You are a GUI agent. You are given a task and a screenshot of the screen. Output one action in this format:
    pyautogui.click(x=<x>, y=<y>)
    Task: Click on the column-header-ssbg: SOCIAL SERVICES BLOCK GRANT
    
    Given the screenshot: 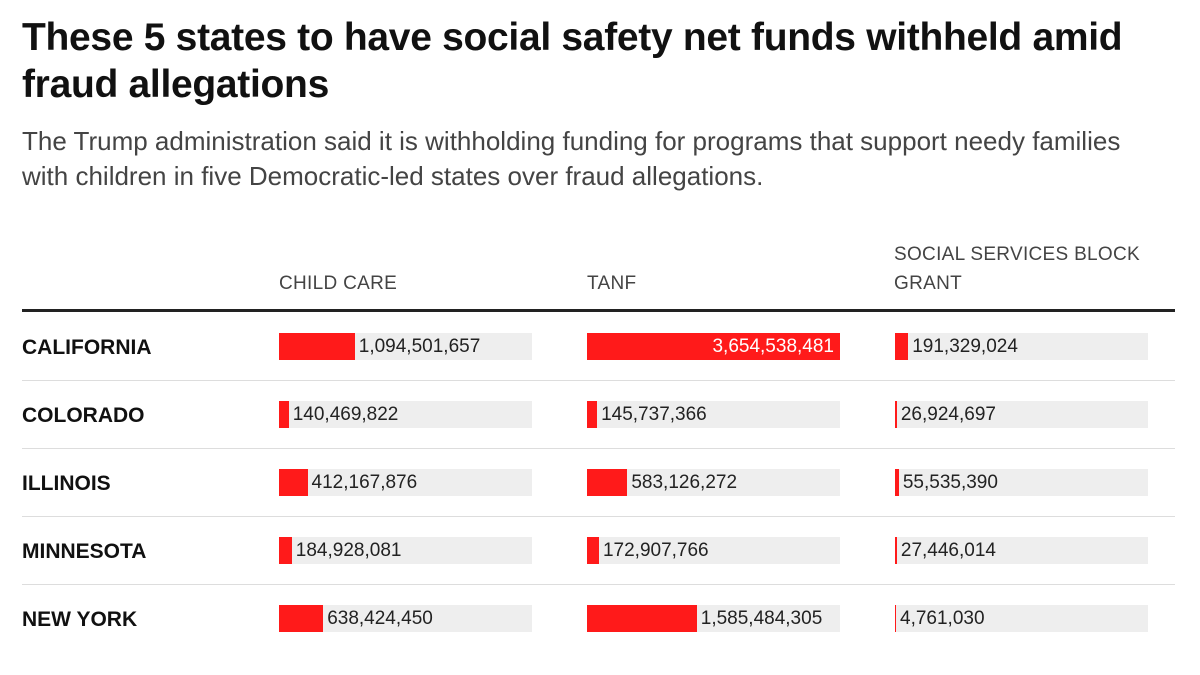 What is the action you would take?
    pyautogui.click(x=1017, y=269)
    